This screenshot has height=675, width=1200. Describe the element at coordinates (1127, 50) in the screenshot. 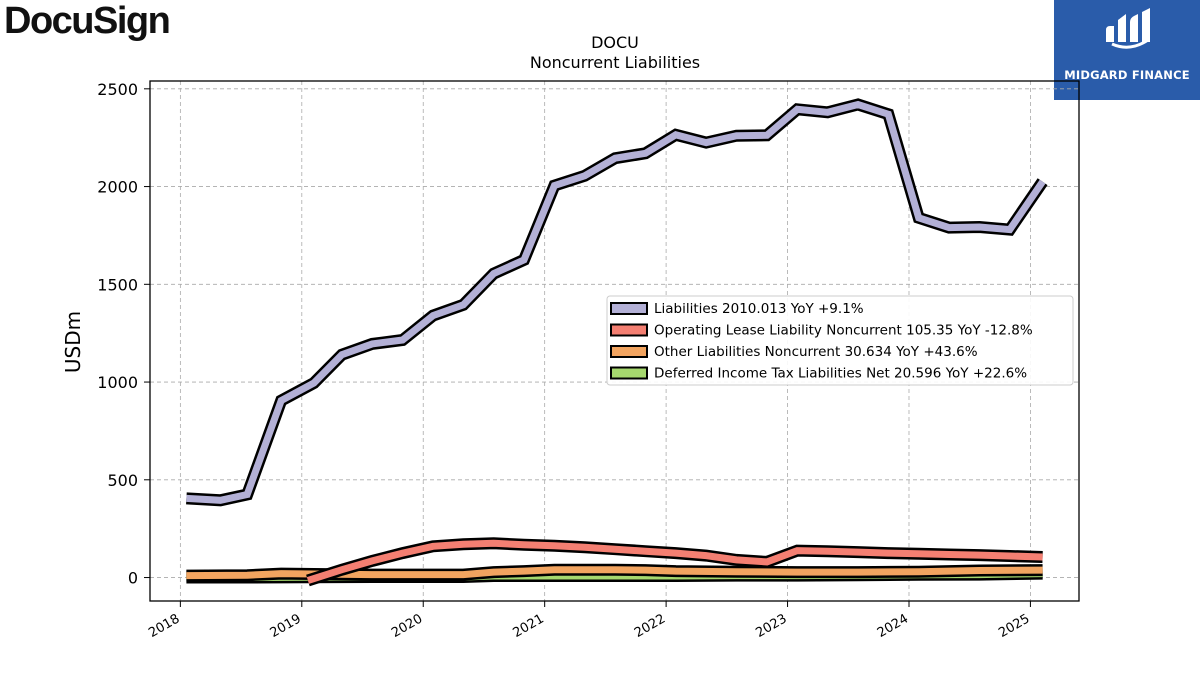

I see `midgard-finance-badge: MIDGARD FINANCE` at that location.